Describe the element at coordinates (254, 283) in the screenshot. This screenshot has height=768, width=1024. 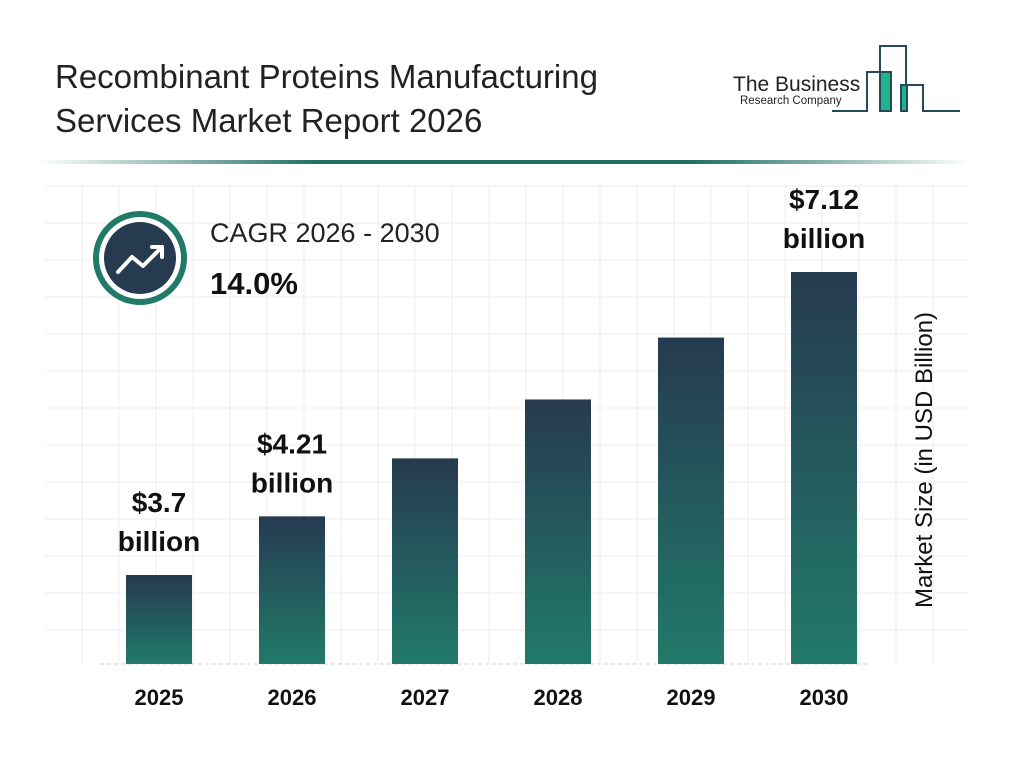
I see `cagr-value: 14.0%` at that location.